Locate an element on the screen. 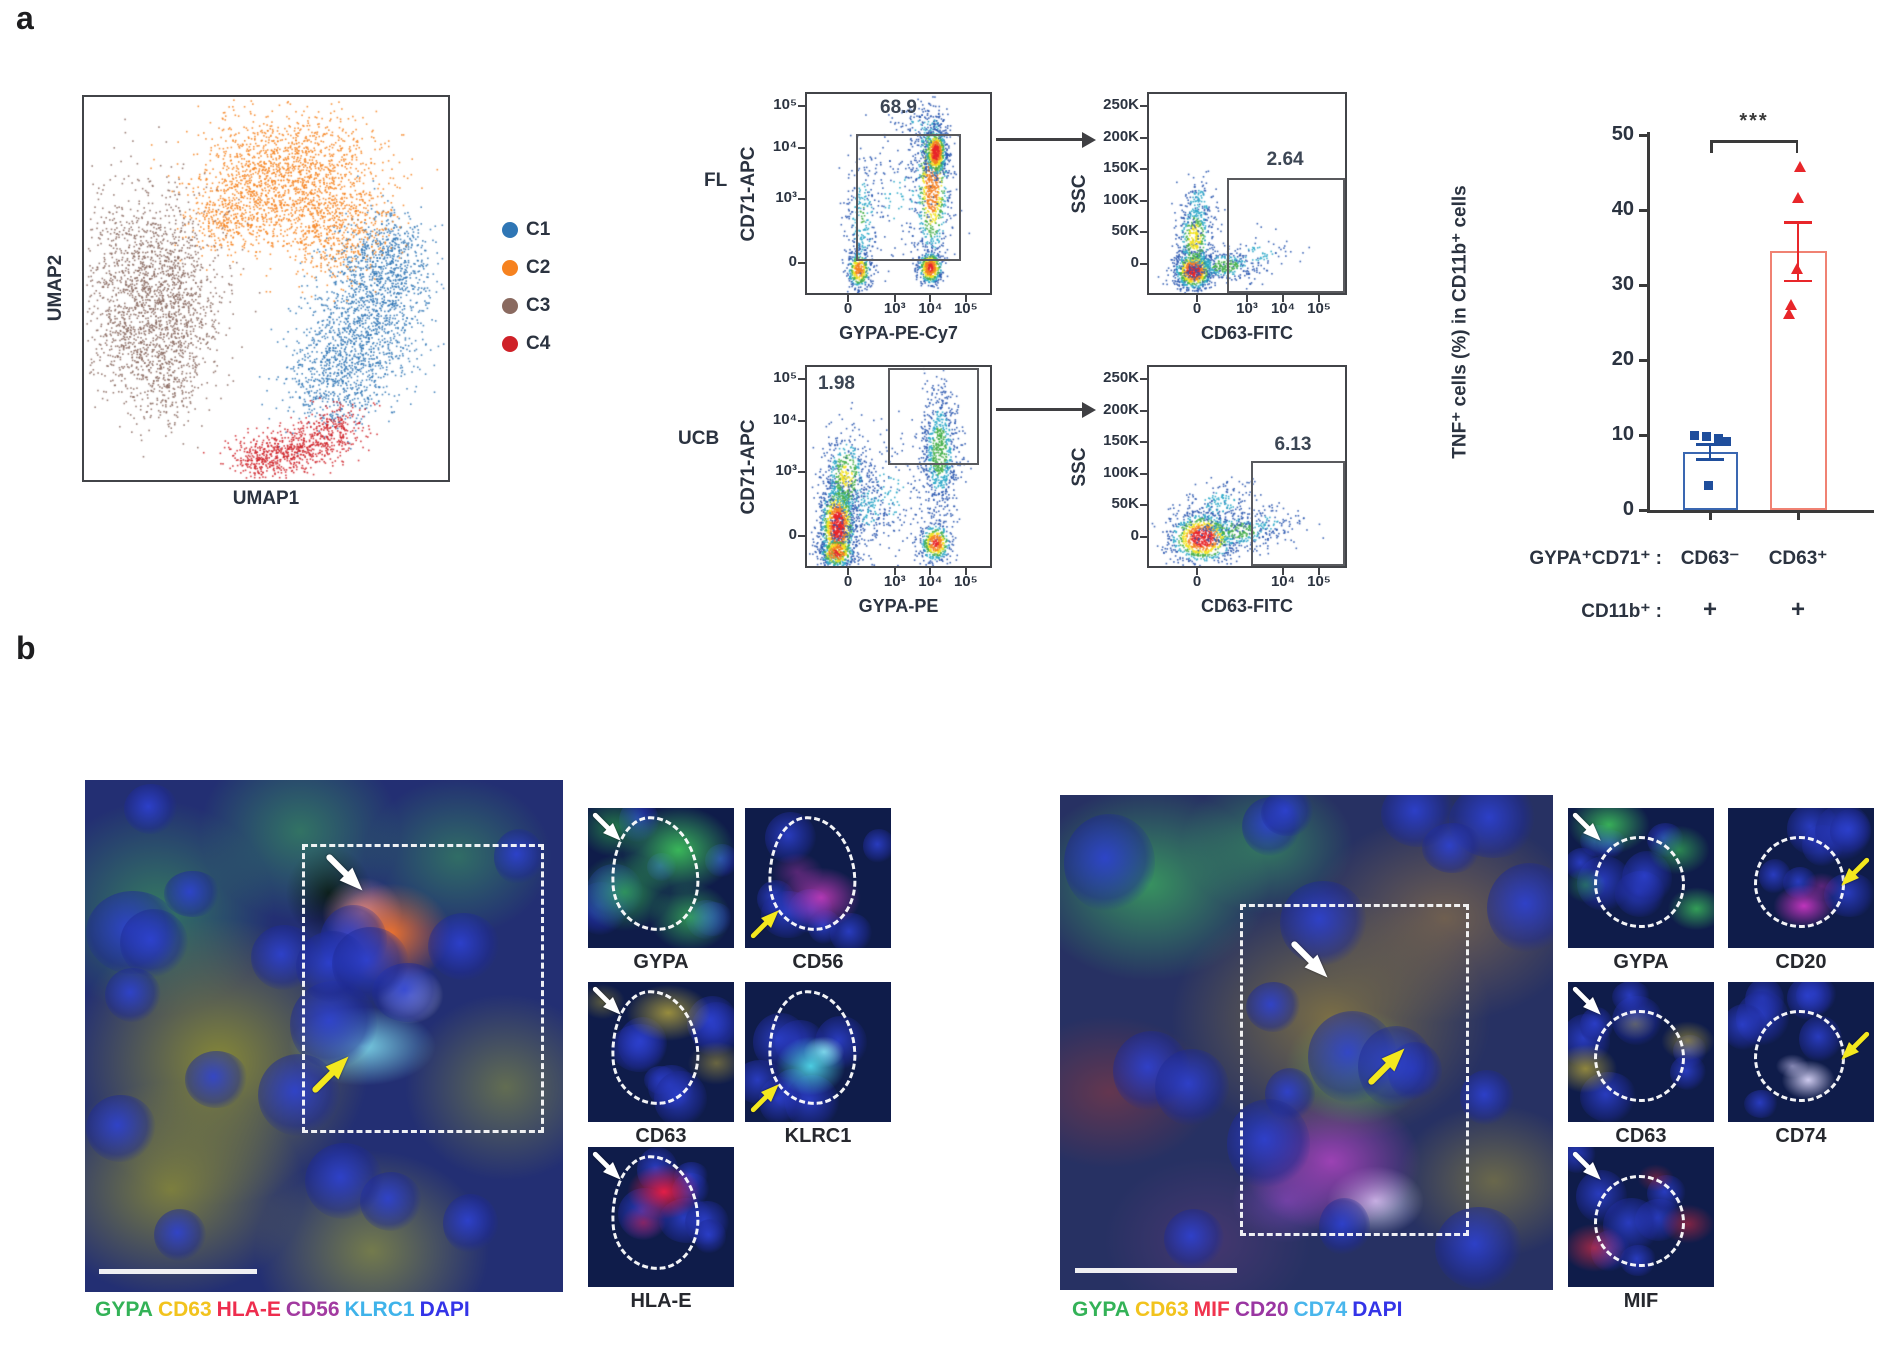 This screenshot has width=1894, height=1366. flow-xtick-2-2: 10⁴ is located at coordinates (930, 581).